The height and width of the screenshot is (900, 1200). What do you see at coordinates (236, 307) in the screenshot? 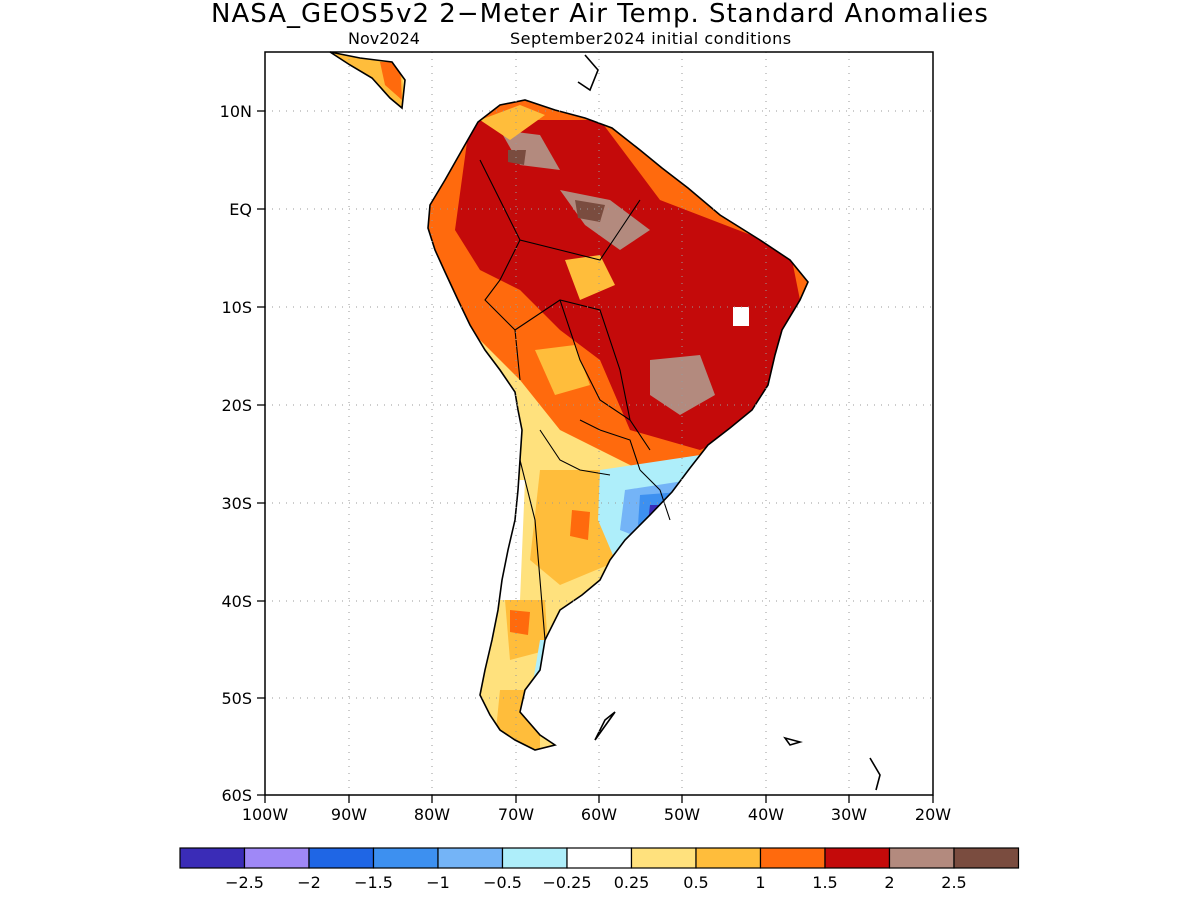
I see `lat-label: 10S` at bounding box center [236, 307].